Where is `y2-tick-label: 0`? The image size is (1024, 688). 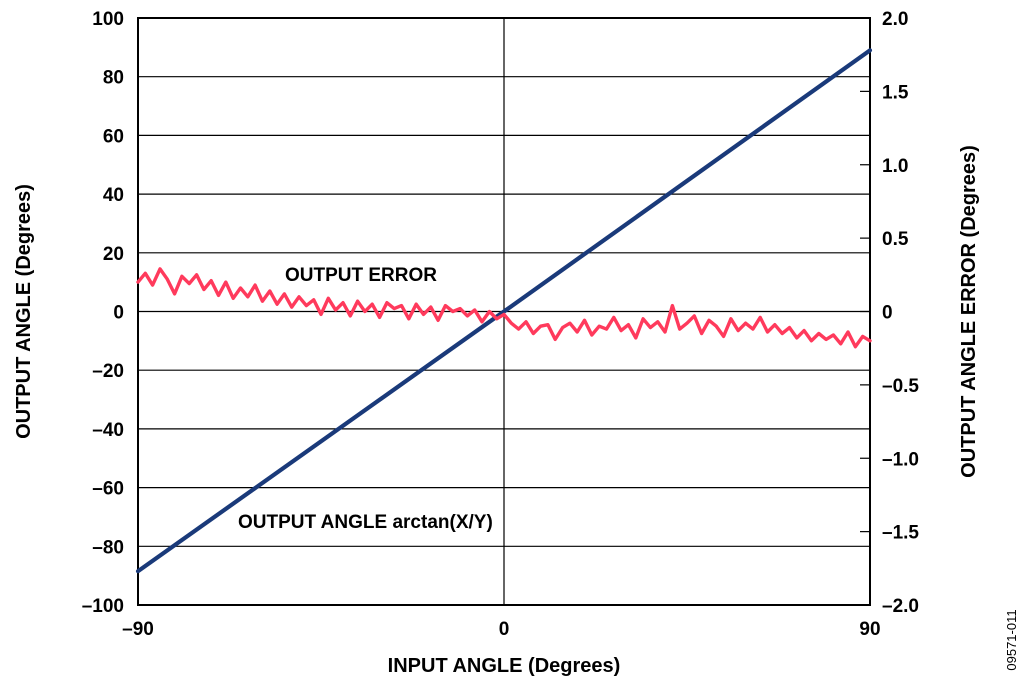 y2-tick-label: 0 is located at coordinates (887, 313).